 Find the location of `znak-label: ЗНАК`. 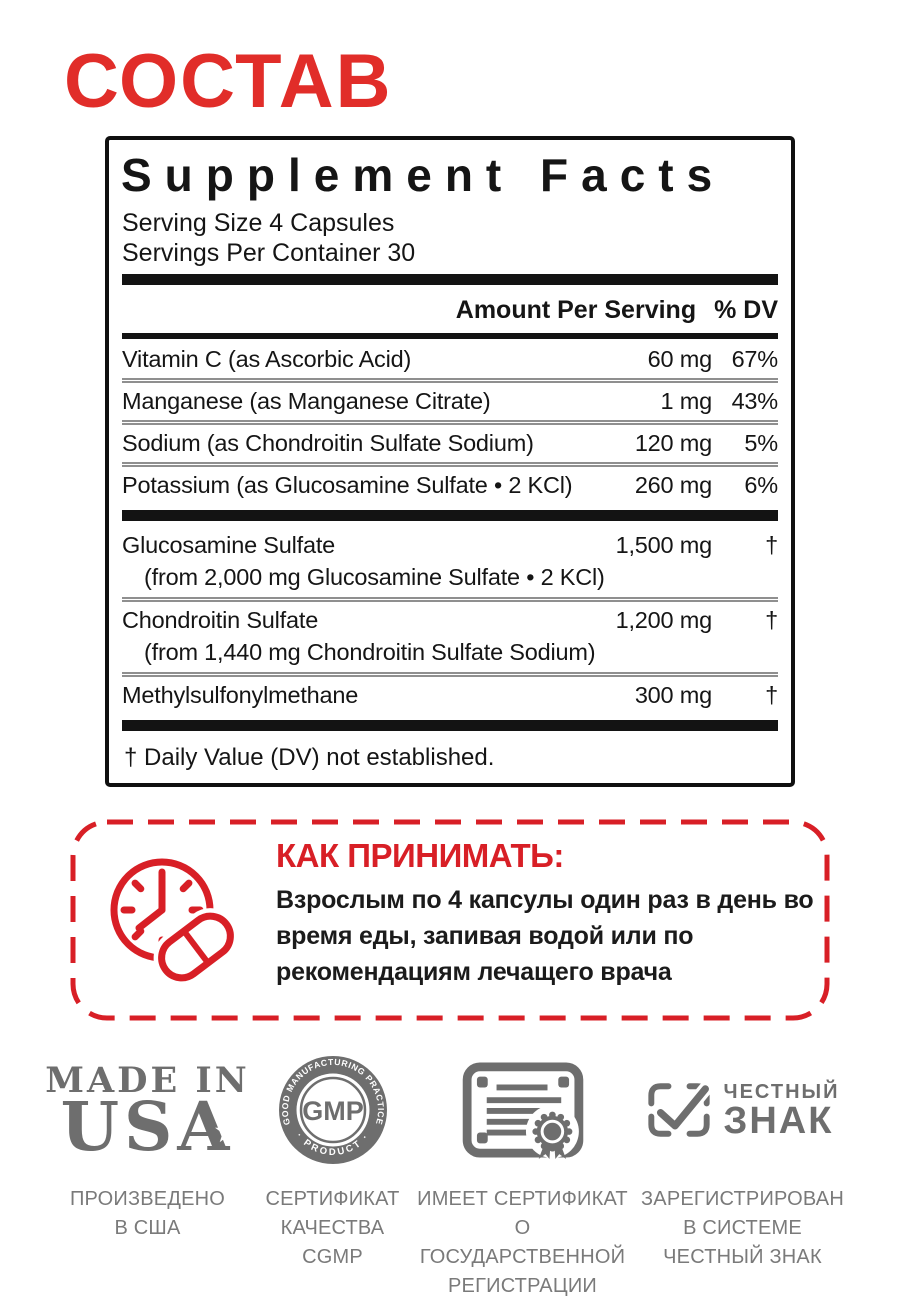

znak-label: ЗНАК is located at coordinates (778, 1121).